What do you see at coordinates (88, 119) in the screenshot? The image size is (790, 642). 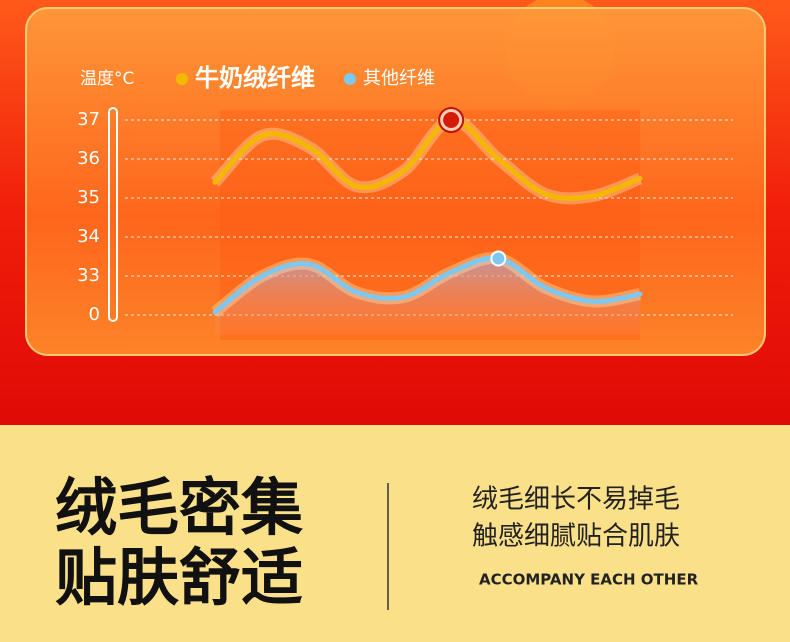 I see `y-tick-label: 37` at bounding box center [88, 119].